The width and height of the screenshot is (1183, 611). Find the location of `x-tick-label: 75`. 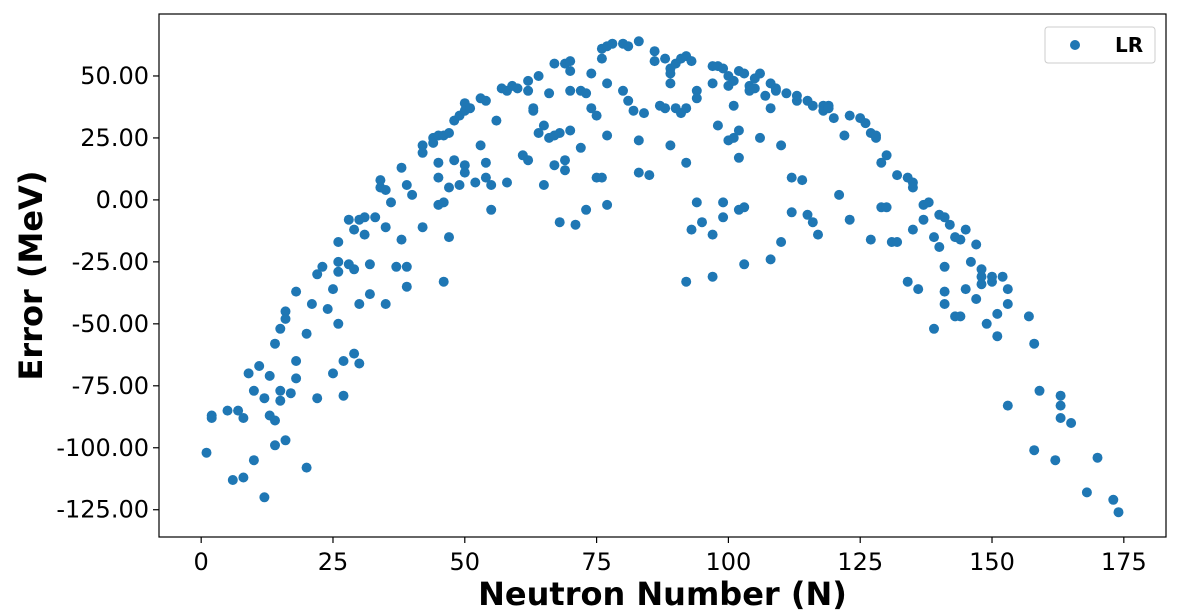

x-tick-label: 75 is located at coordinates (596, 562).